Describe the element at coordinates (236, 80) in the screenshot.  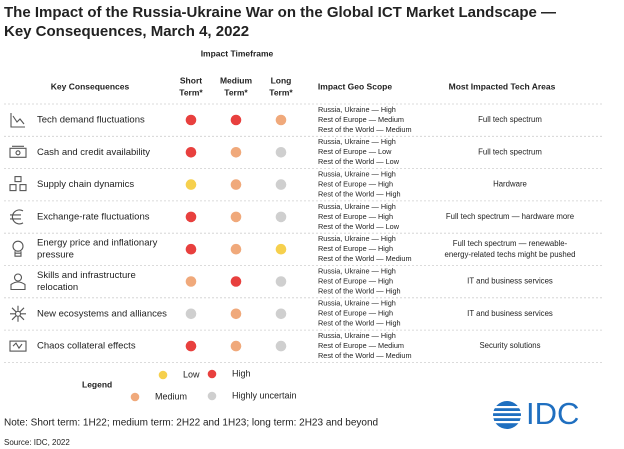
I see `column-header: Medium` at that location.